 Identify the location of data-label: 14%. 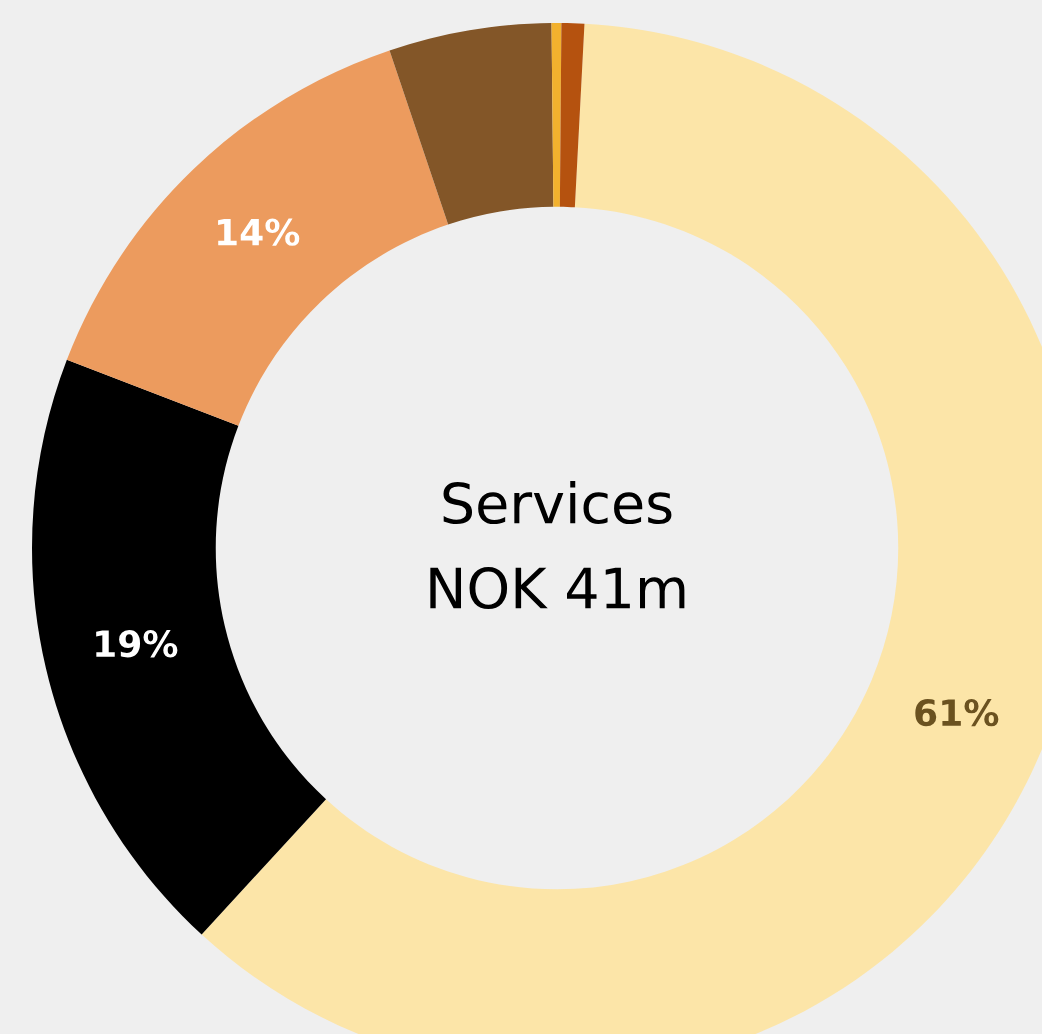
(259, 232).